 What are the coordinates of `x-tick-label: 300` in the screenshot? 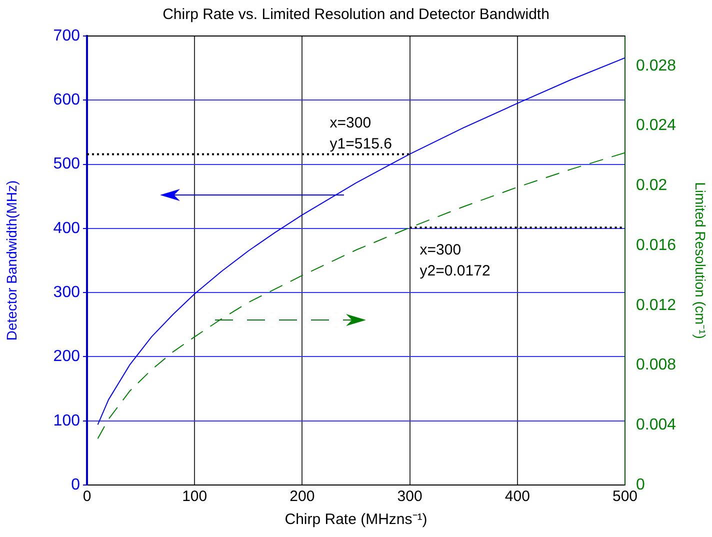 It's located at (409, 497).